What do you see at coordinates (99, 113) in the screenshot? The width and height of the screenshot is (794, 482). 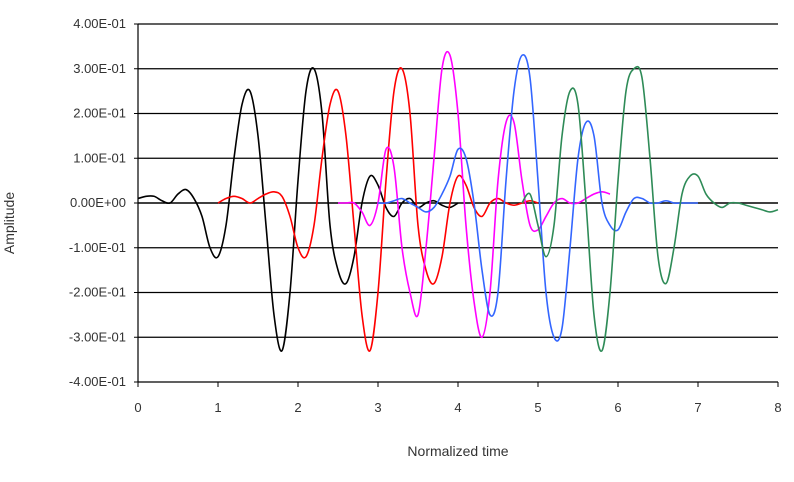 I see `y-tick-label: 2.00E-01` at bounding box center [99, 113].